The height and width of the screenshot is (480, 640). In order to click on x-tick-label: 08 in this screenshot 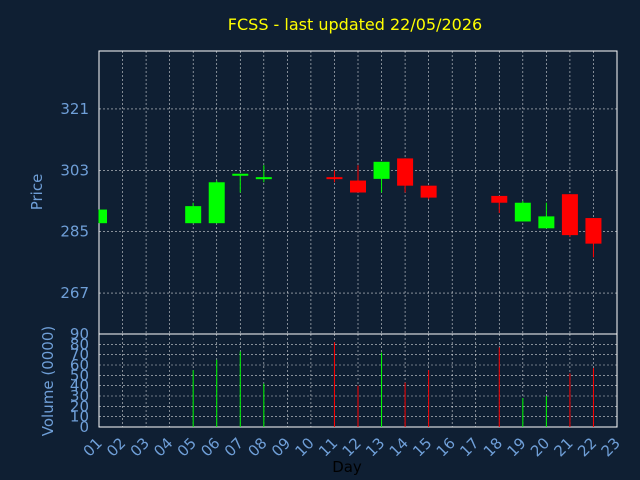, I will do `click(257, 447)`.